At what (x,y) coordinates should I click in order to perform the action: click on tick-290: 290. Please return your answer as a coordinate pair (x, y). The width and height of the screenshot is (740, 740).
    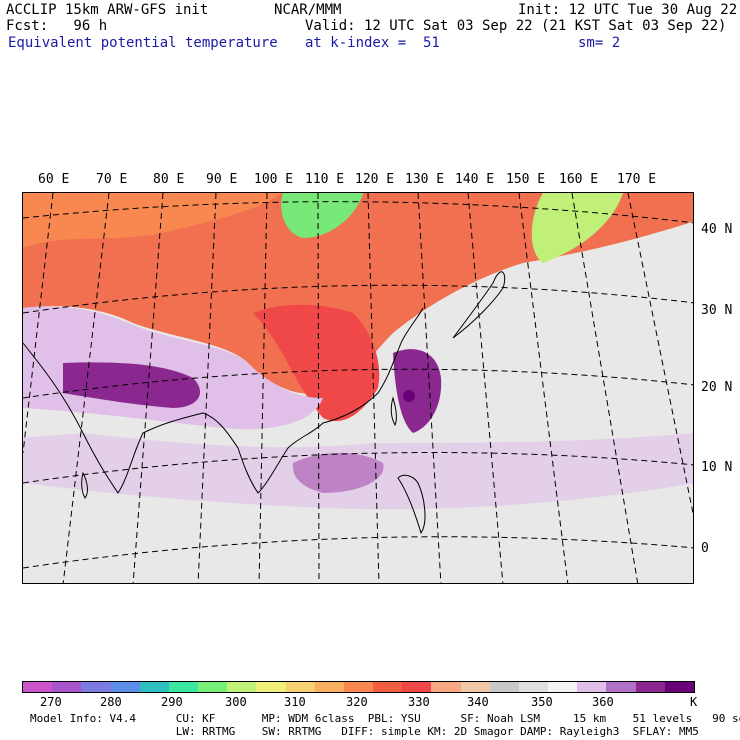
    Looking at the image, I should click on (172, 702).